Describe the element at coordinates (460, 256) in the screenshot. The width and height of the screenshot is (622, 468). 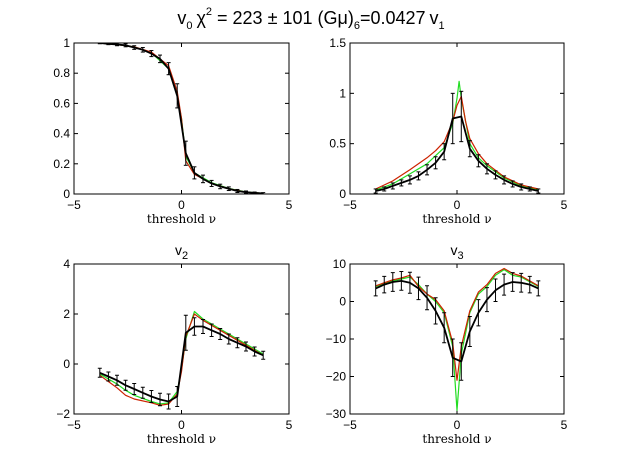
I see `panel-title-sub: 3` at that location.